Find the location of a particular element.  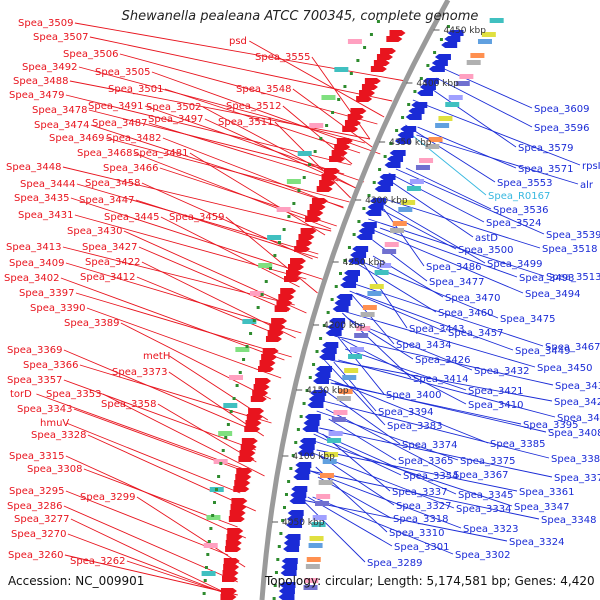

right-gene-label: Spea_3348 is located at coordinates (568, 520).